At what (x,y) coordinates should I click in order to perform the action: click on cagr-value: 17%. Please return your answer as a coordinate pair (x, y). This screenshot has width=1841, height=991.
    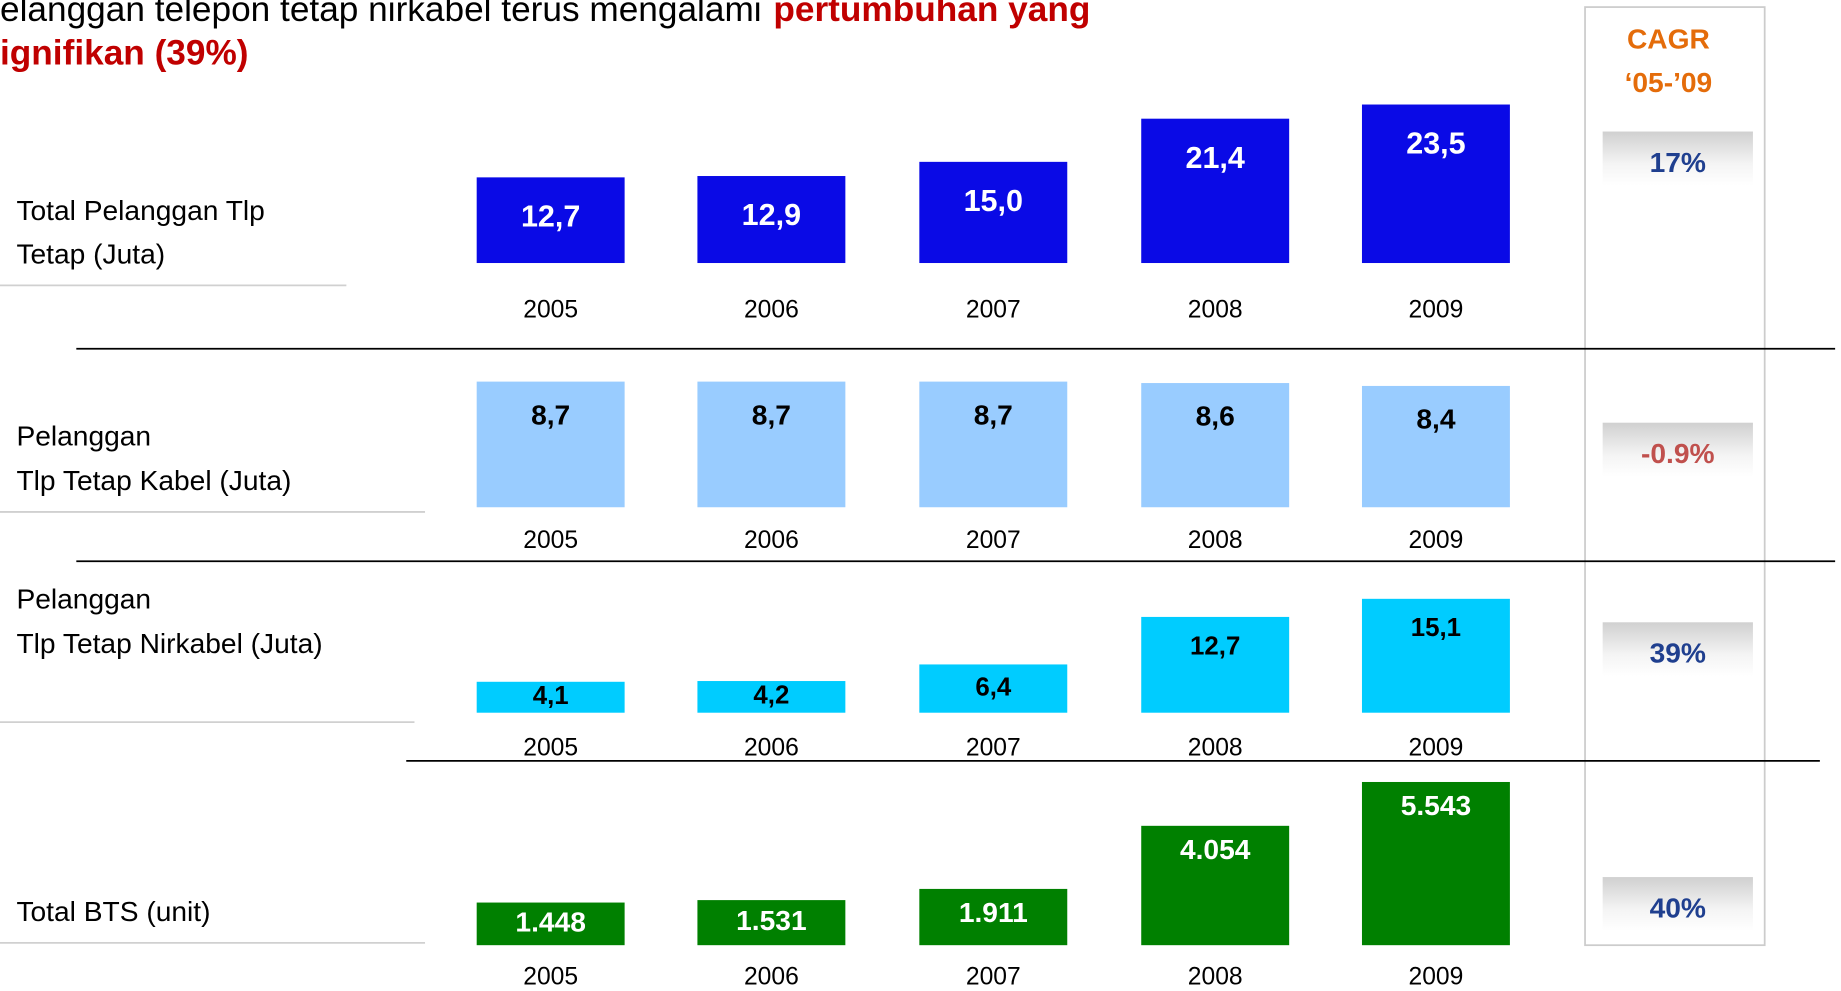
    Looking at the image, I should click on (1678, 162).